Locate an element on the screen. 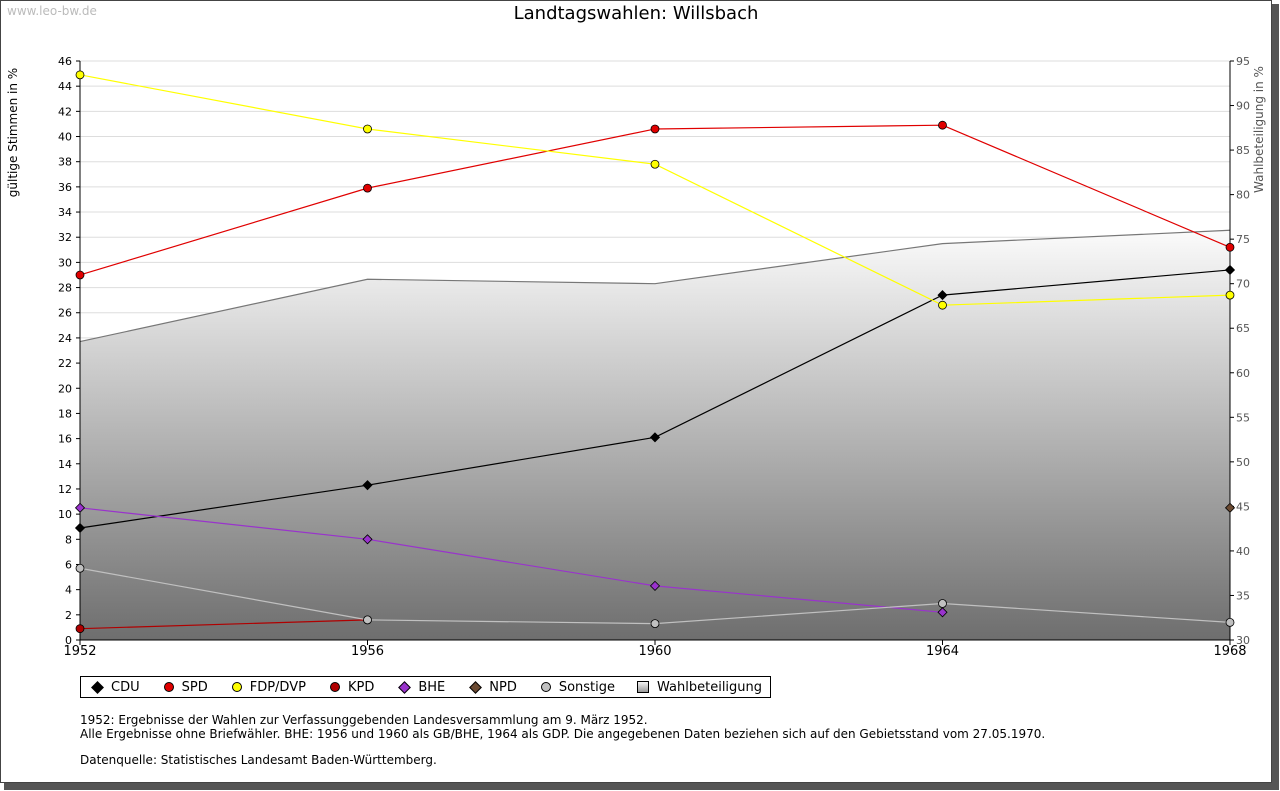 The height and width of the screenshot is (791, 1280). y-tick-label: 4 is located at coordinates (68, 590).